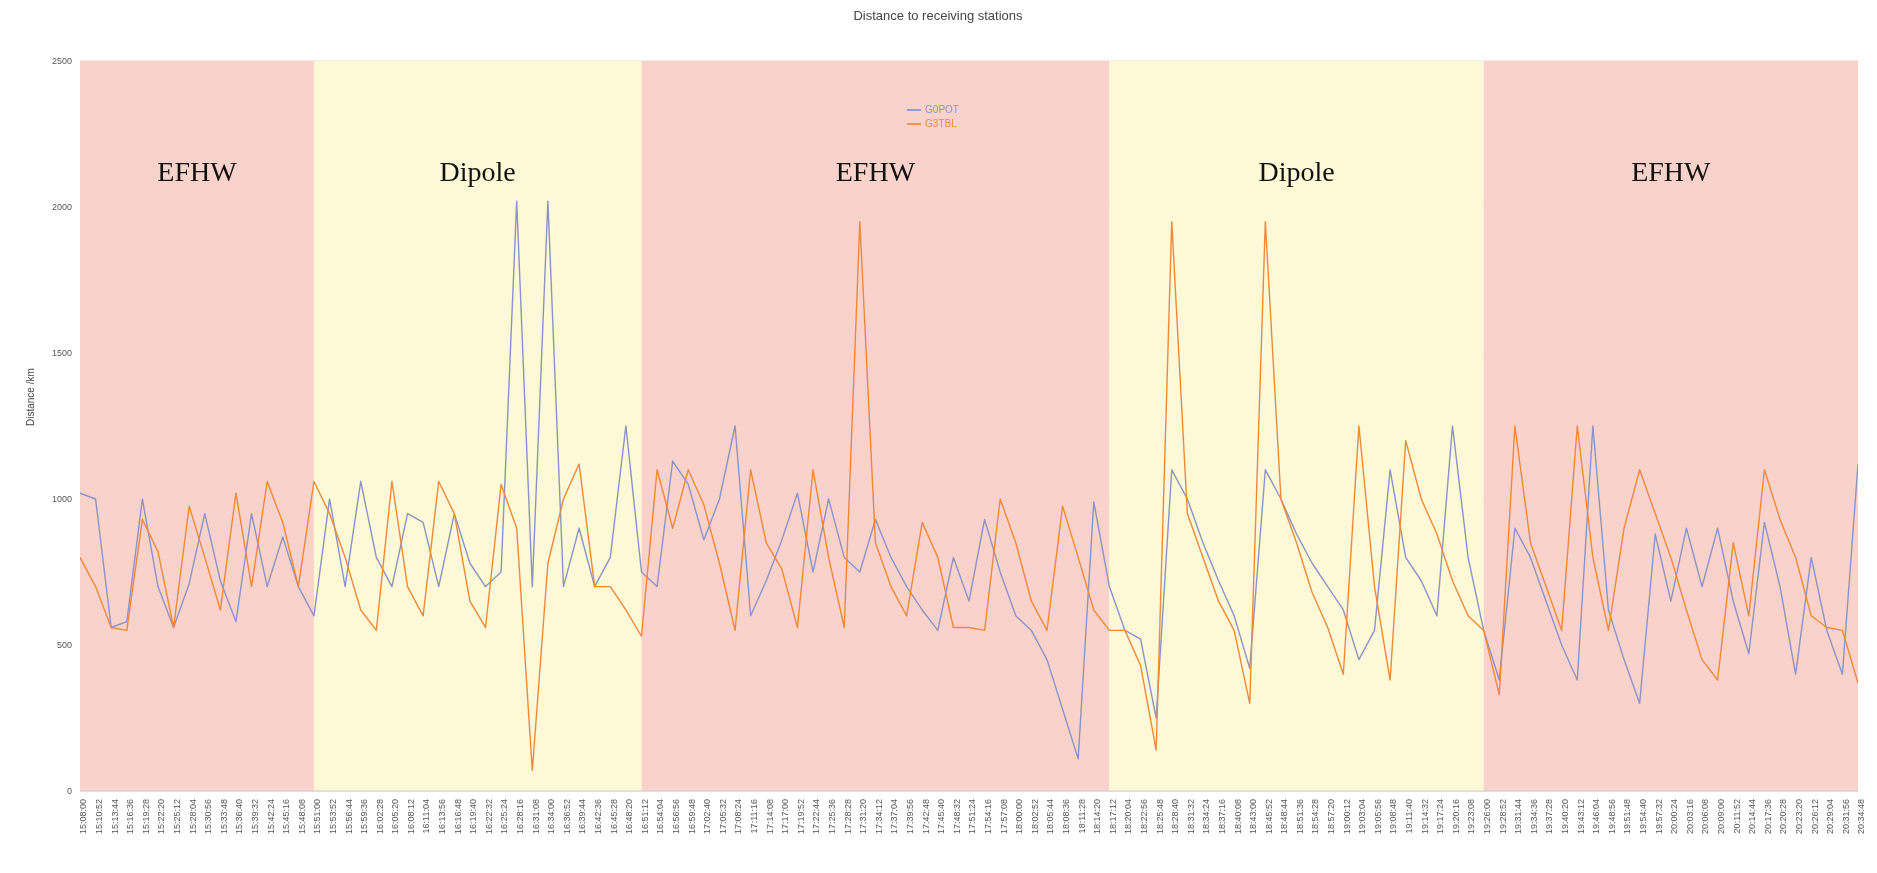  I want to click on x-tick-label: 19:26:00, so click(1487, 817).